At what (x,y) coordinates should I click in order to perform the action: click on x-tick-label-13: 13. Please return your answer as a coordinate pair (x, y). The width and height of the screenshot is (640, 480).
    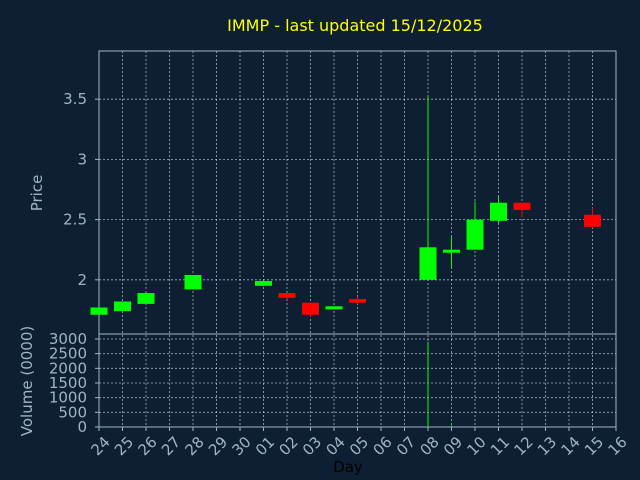
    Looking at the image, I should click on (547, 446).